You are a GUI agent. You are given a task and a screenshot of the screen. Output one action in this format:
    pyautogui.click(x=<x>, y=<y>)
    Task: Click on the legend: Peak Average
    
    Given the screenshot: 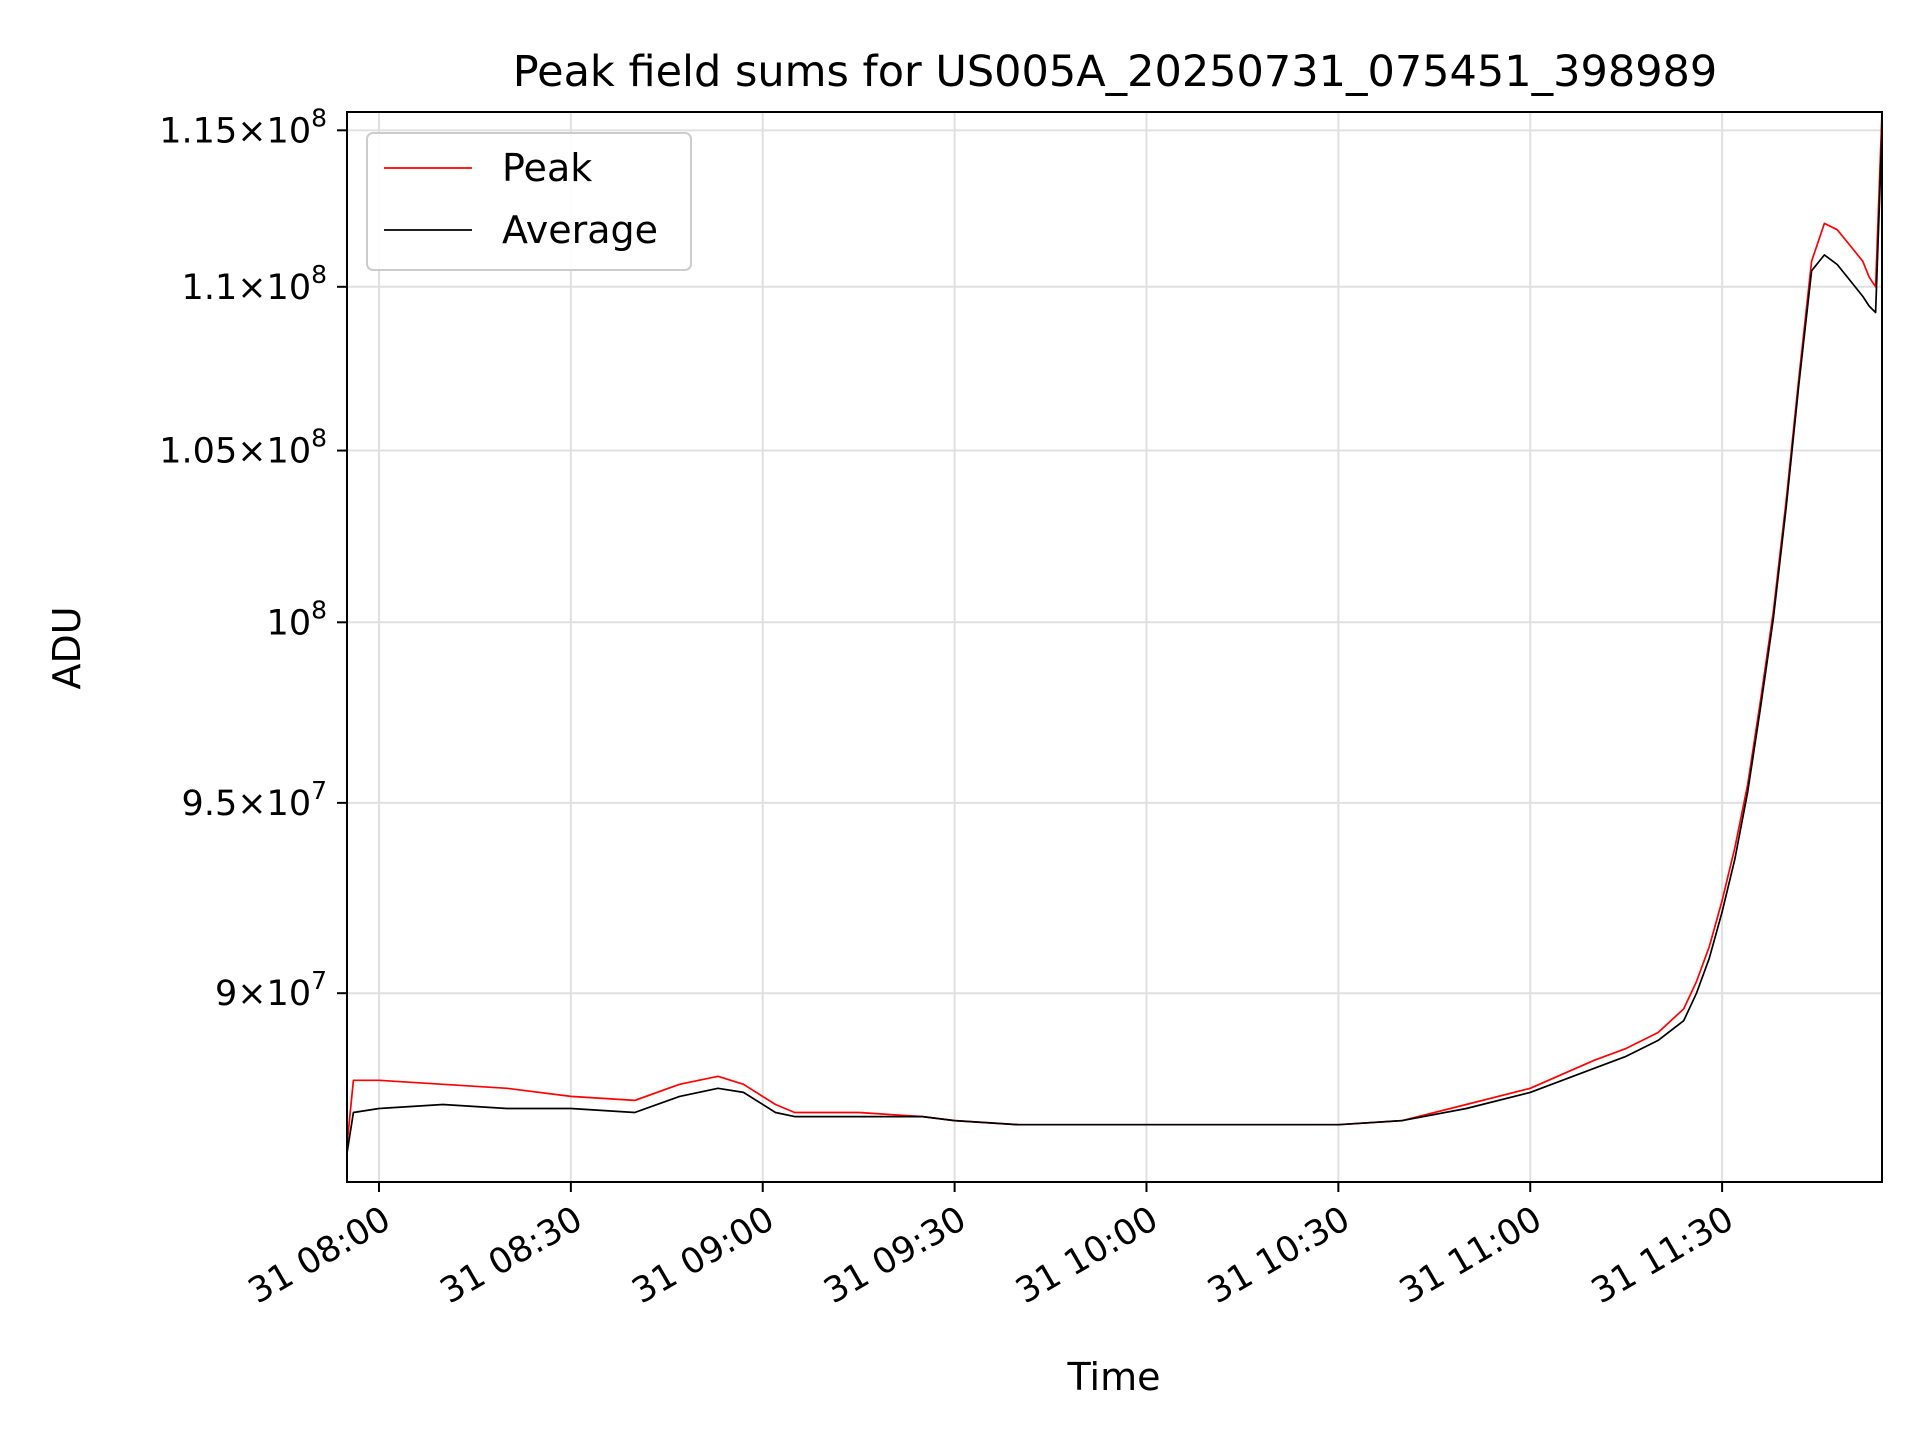 What is the action you would take?
    pyautogui.click(x=529, y=201)
    